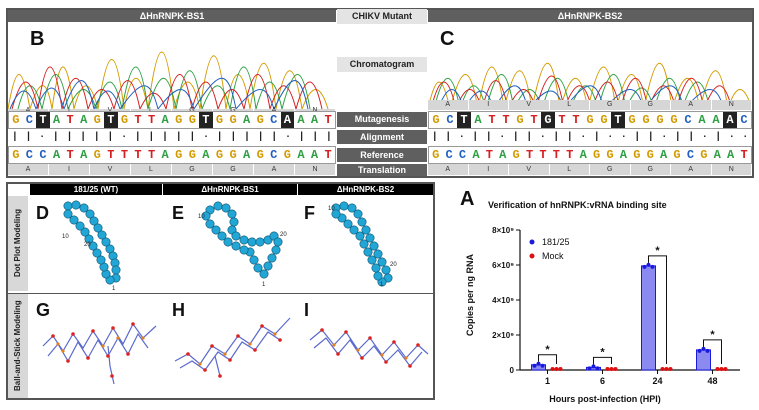 This screenshot has height=410, width=759. Describe the element at coordinates (232, 347) in the screenshot. I see `ball-stick-bs1` at that location.